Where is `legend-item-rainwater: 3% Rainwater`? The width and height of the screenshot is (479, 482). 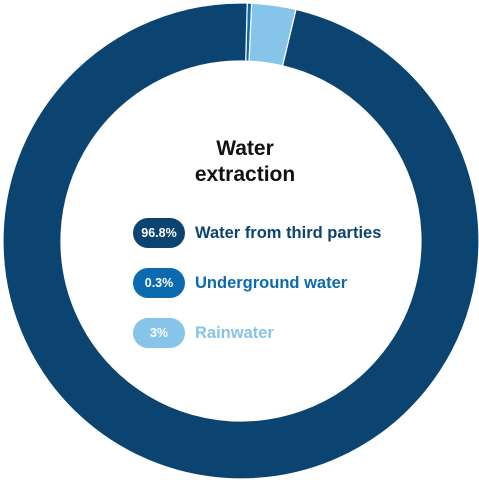
legend-item-rainwater: 3% Rainwater is located at coordinates (203, 333).